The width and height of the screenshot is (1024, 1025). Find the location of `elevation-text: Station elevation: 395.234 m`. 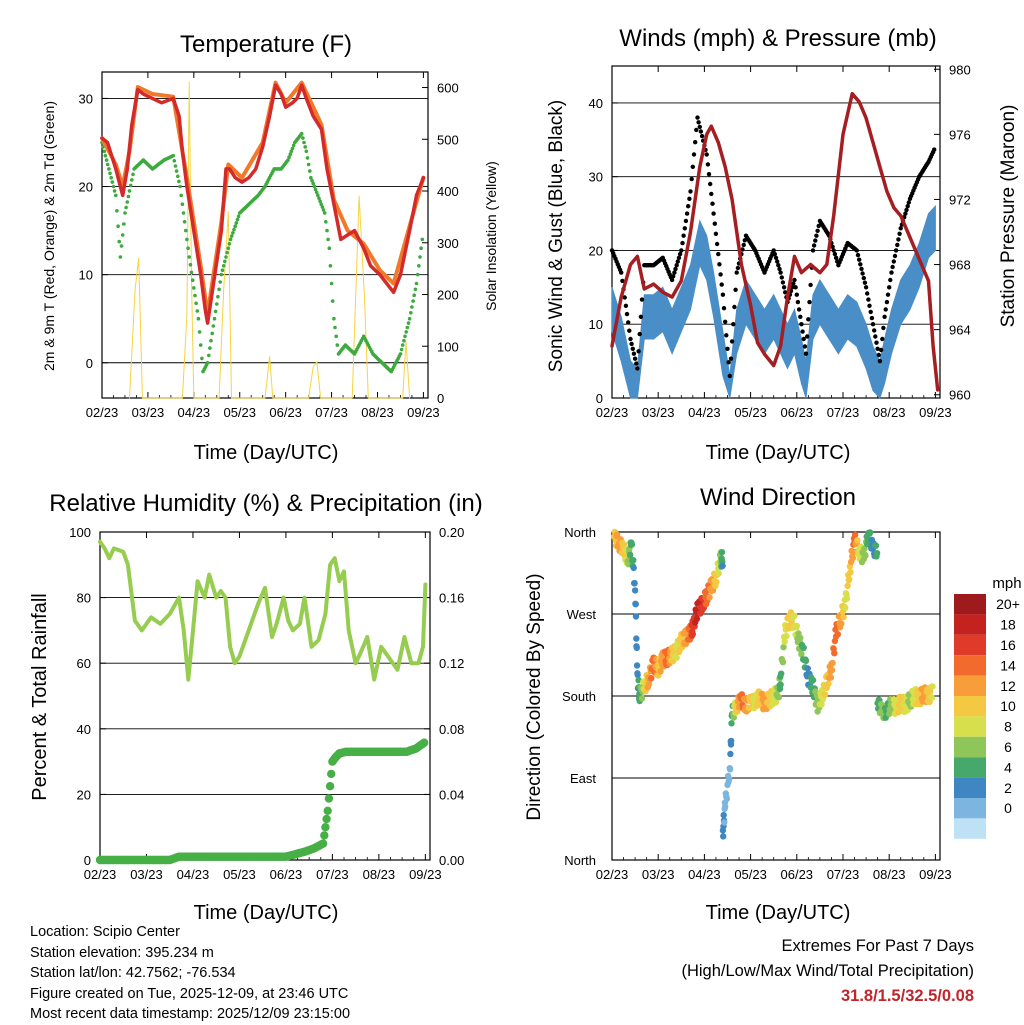

elevation-text: Station elevation: 395.234 m is located at coordinates (122, 952).